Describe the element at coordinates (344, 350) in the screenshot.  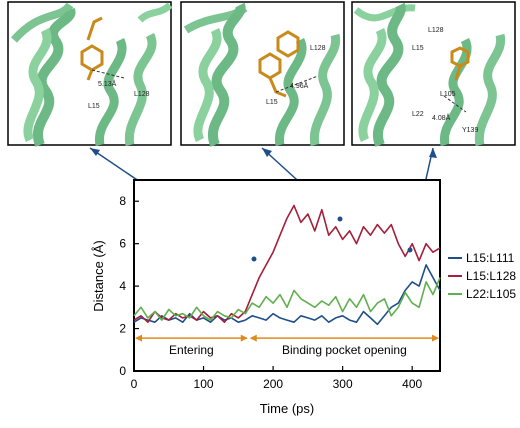
I see `phase-label-2: Binding pocket opening` at that location.